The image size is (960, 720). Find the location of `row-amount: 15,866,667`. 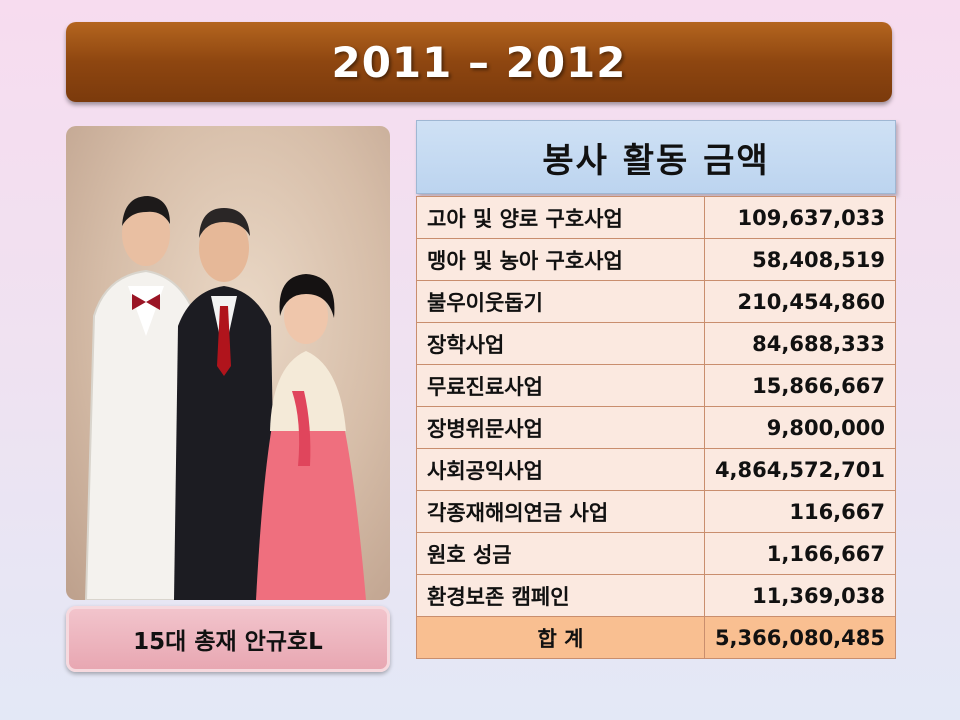

row-amount: 15,866,667 is located at coordinates (800, 385).